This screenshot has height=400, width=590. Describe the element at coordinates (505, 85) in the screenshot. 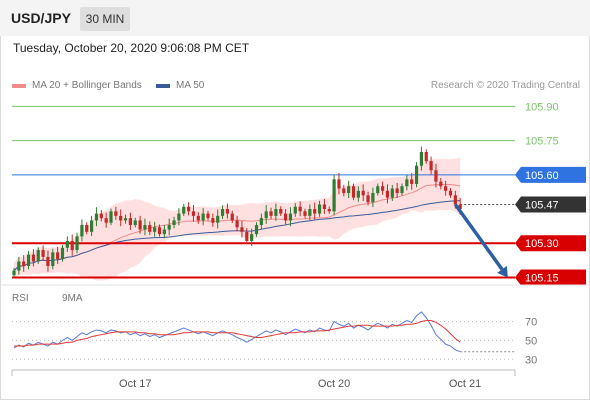

I see `research-credit: Research © 2020 Trading Central` at that location.